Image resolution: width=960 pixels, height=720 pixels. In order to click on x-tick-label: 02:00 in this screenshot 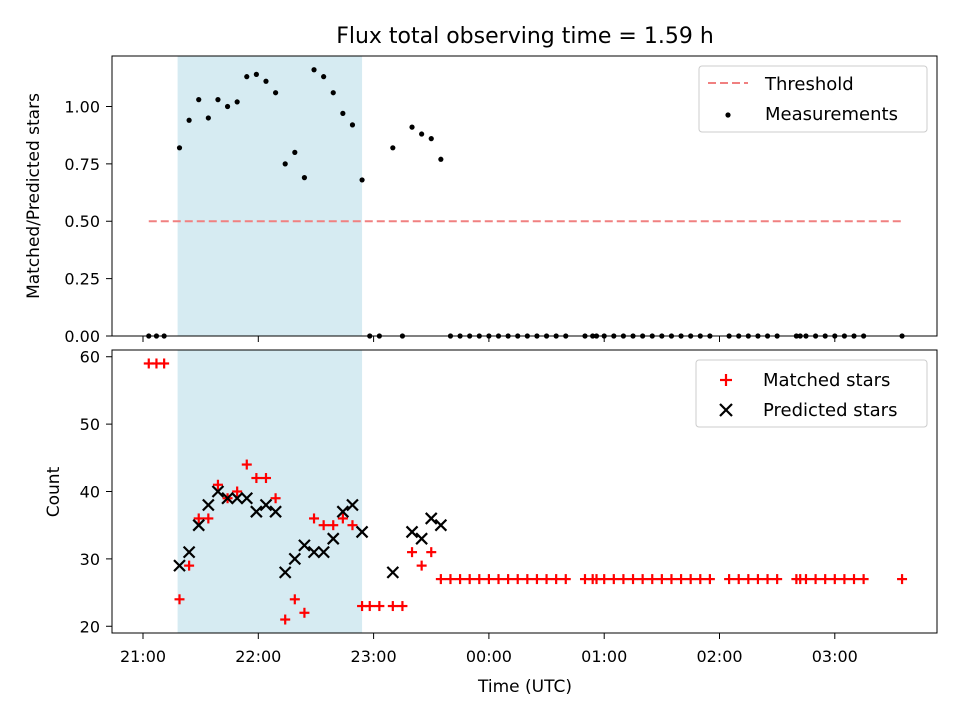, I will do `click(719, 656)`.